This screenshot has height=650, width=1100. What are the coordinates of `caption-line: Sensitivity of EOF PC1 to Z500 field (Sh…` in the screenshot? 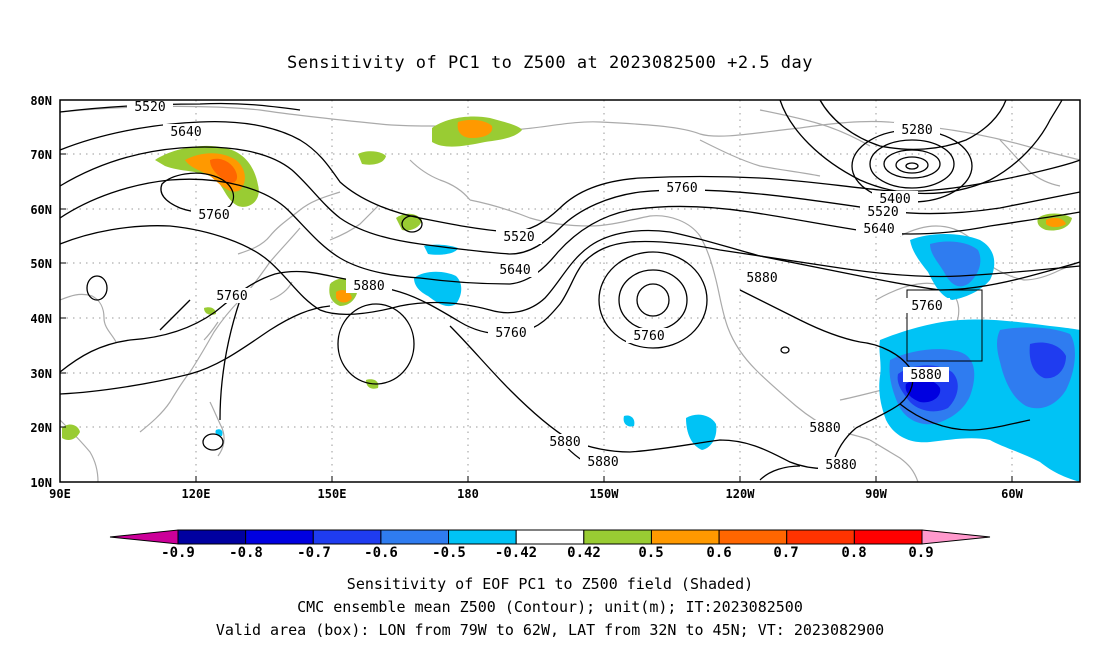 It's located at (550, 584).